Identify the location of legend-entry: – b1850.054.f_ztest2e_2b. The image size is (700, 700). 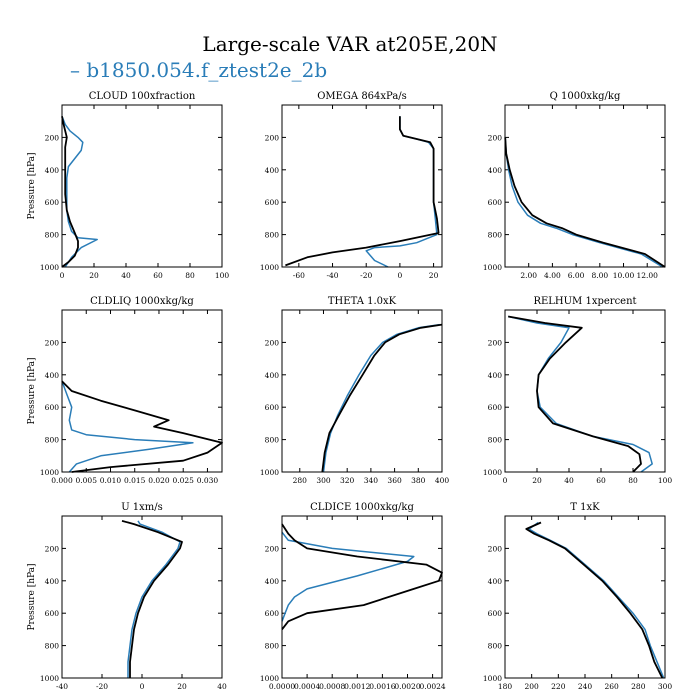
(198, 70).